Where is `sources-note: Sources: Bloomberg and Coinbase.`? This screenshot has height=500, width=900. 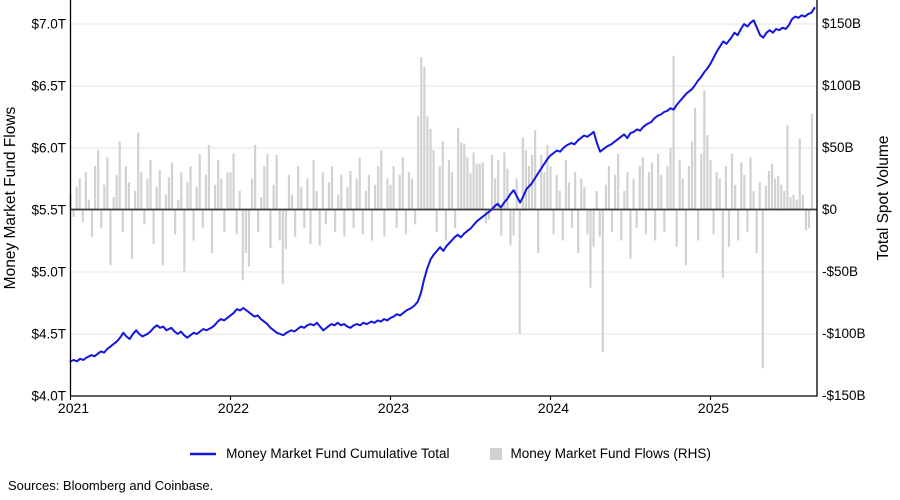 sources-note: Sources: Bloomberg and Coinbase. is located at coordinates (111, 485).